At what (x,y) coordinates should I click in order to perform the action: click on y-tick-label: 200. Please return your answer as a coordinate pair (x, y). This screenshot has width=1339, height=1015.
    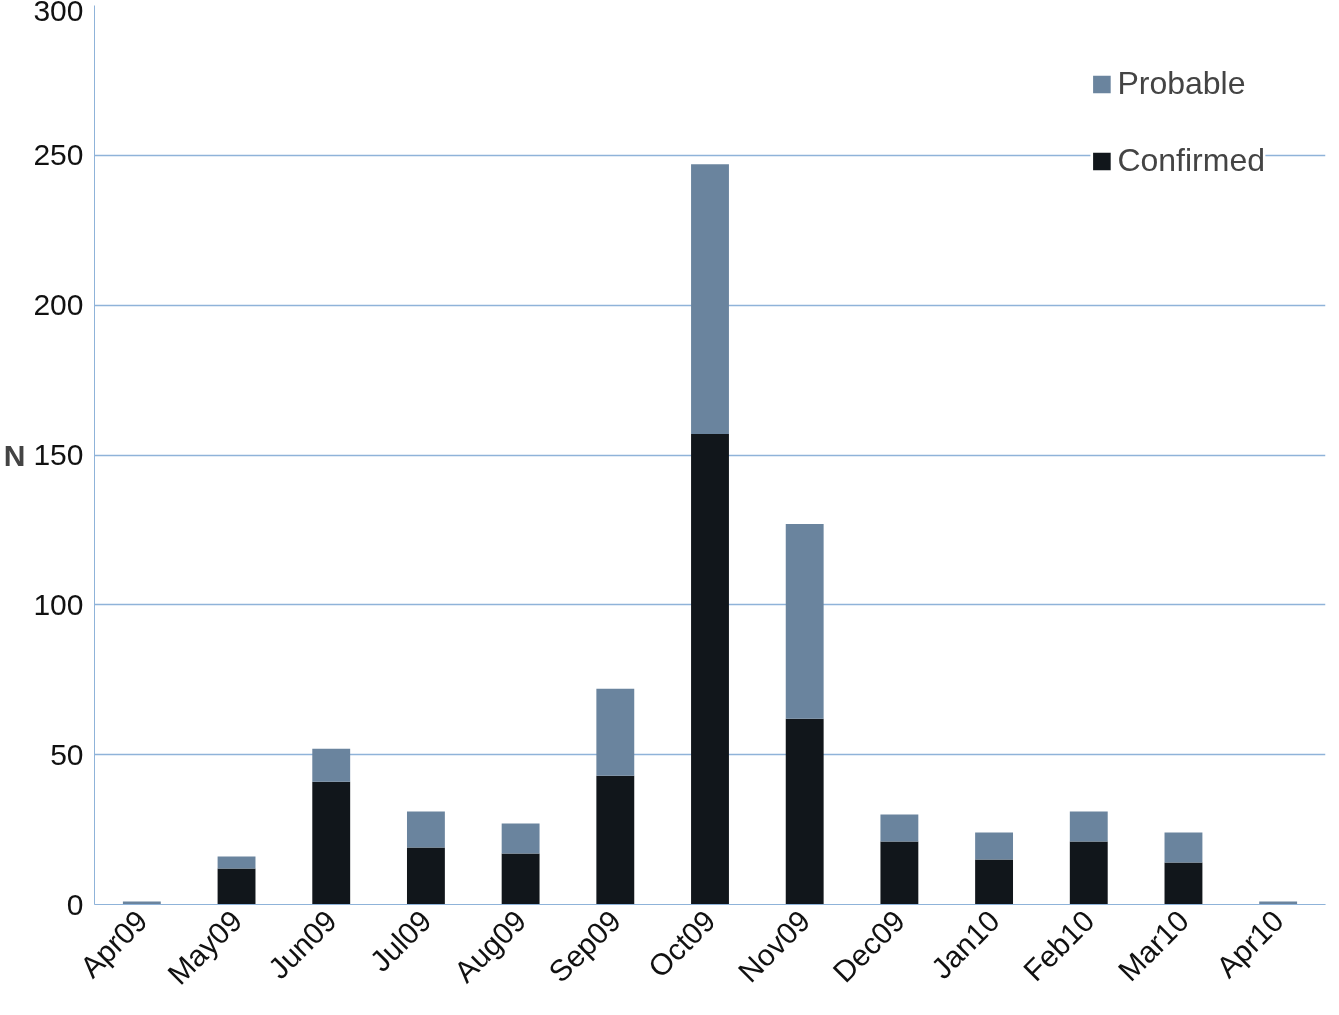
    Looking at the image, I should click on (58, 305).